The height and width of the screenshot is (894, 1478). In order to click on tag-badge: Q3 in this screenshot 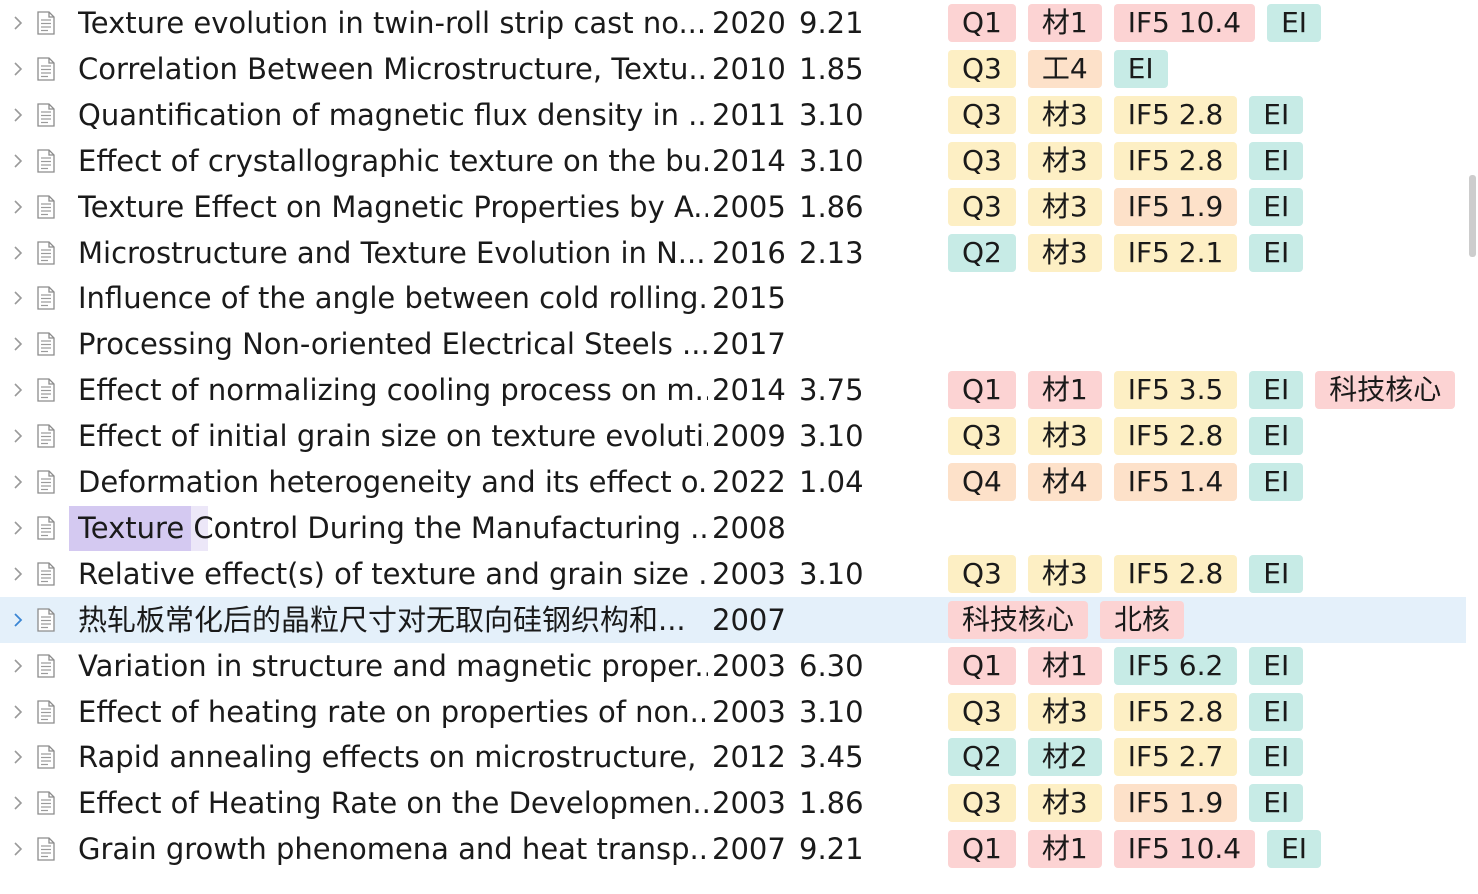, I will do `click(982, 803)`.